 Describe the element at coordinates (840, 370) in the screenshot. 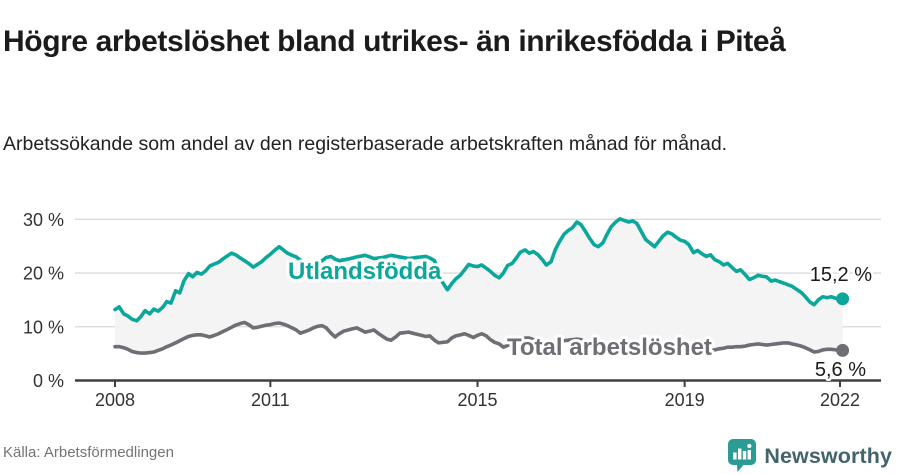

I see `end-value-label-total: 5,6 %` at that location.